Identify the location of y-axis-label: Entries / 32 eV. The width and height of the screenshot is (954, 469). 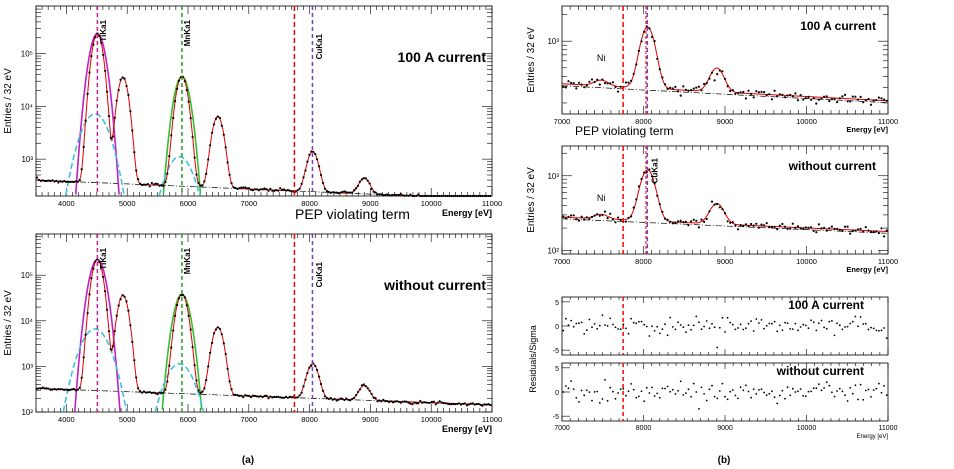
(8, 323).